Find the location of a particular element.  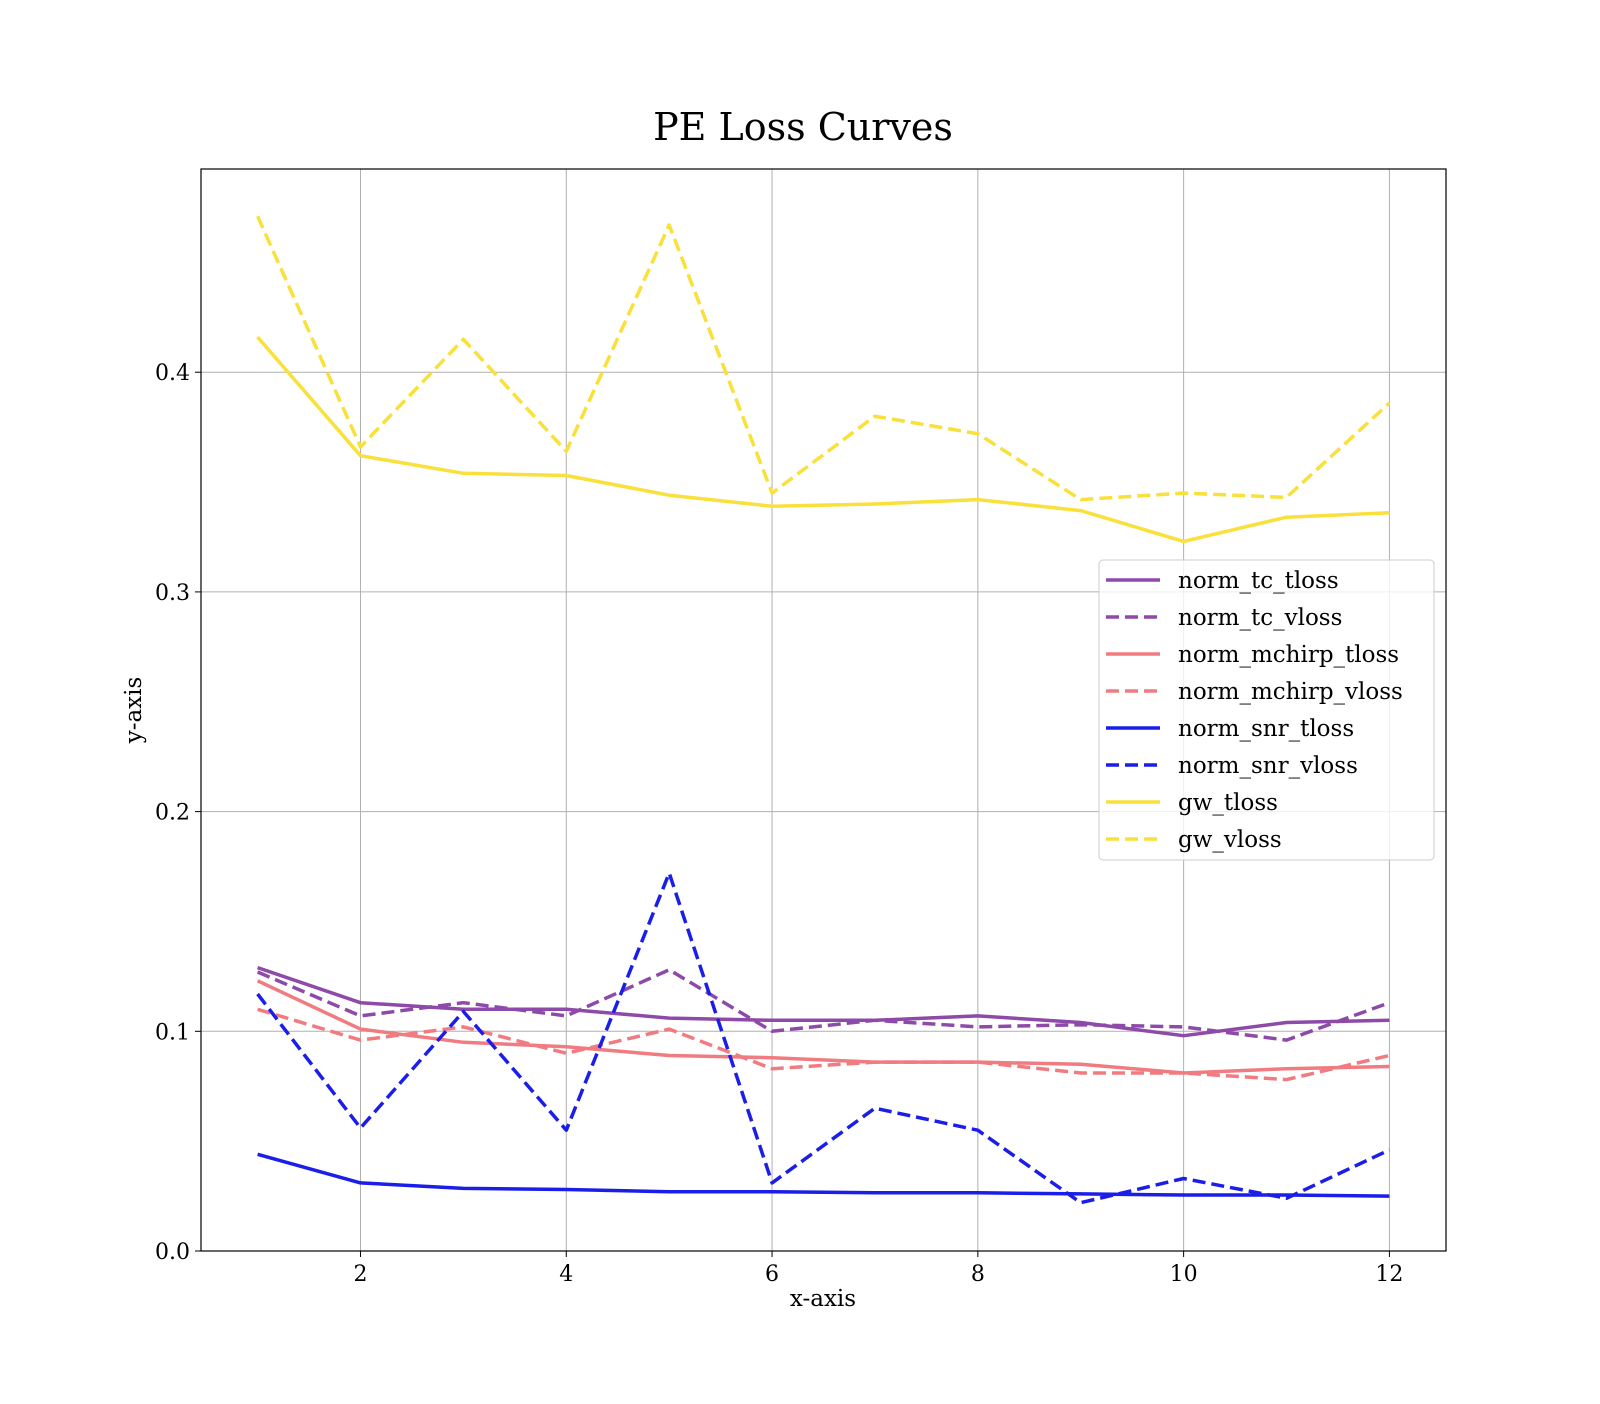

series-line-norm-mchirp-vloss is located at coordinates (823, 1044).